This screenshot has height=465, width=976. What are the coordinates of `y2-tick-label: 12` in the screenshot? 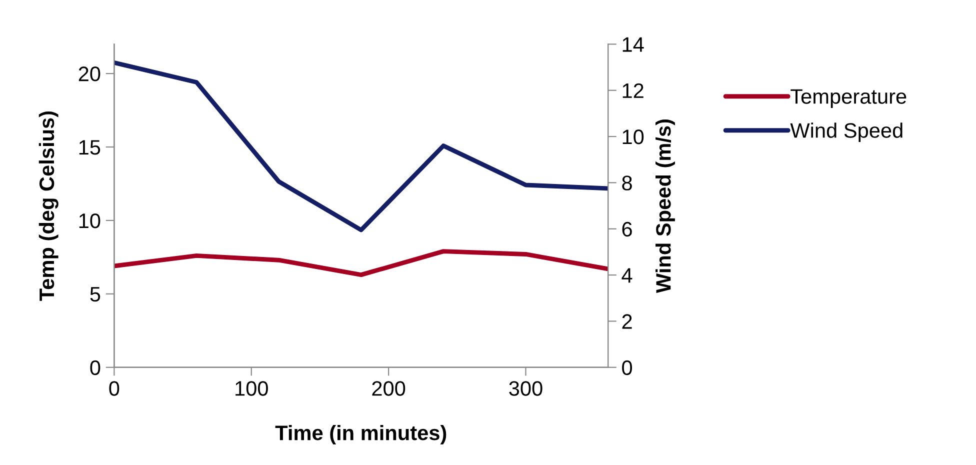 It's located at (633, 90).